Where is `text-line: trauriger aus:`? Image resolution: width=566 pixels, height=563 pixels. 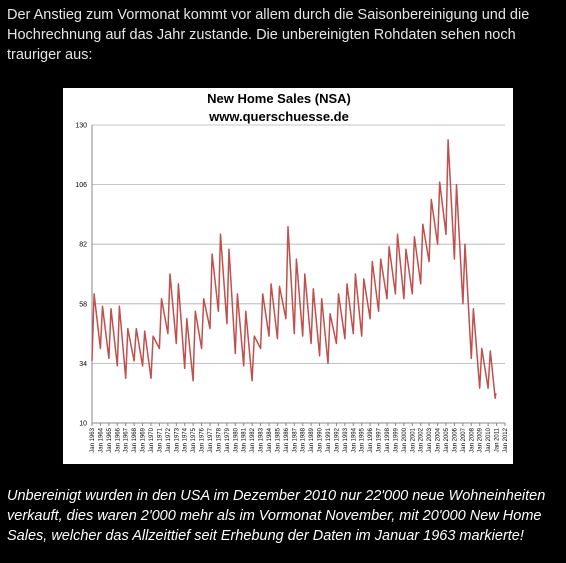 text-line: trauriger aus: is located at coordinates (50, 55).